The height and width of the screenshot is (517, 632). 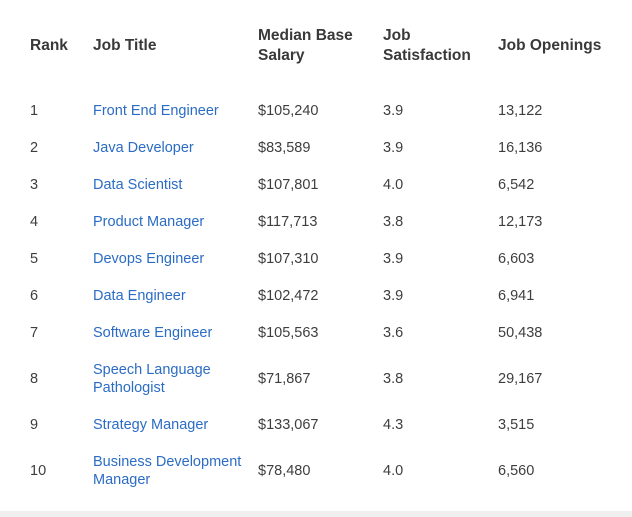 I want to click on table-row: 9 Strategy Manager $133,067 4.3 3,515, so click(x=316, y=424).